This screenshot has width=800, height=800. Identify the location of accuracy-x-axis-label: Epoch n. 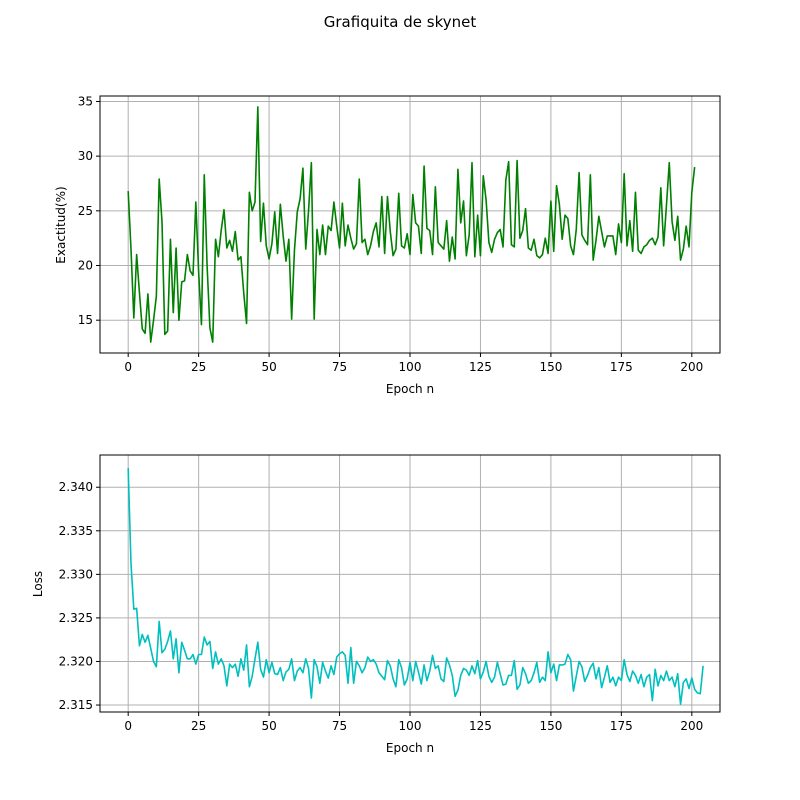
(410, 389).